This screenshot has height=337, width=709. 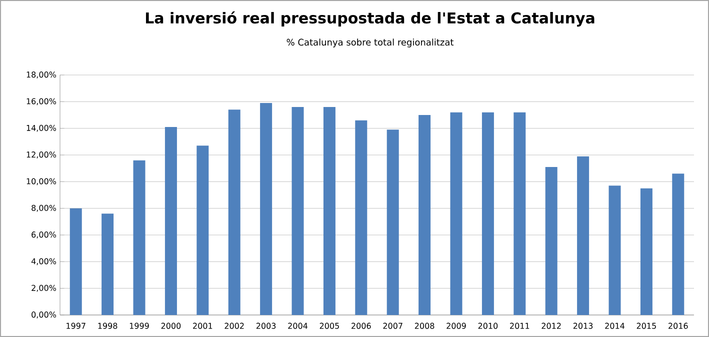 I want to click on y-tick-label: 6,00%, so click(x=44, y=235).